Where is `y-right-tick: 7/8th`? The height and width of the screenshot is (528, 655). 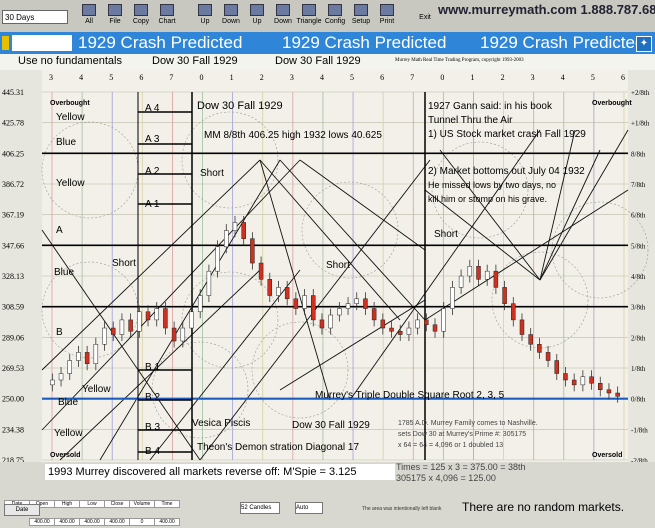
y-right-tick: 7/8th is located at coordinates (638, 185).